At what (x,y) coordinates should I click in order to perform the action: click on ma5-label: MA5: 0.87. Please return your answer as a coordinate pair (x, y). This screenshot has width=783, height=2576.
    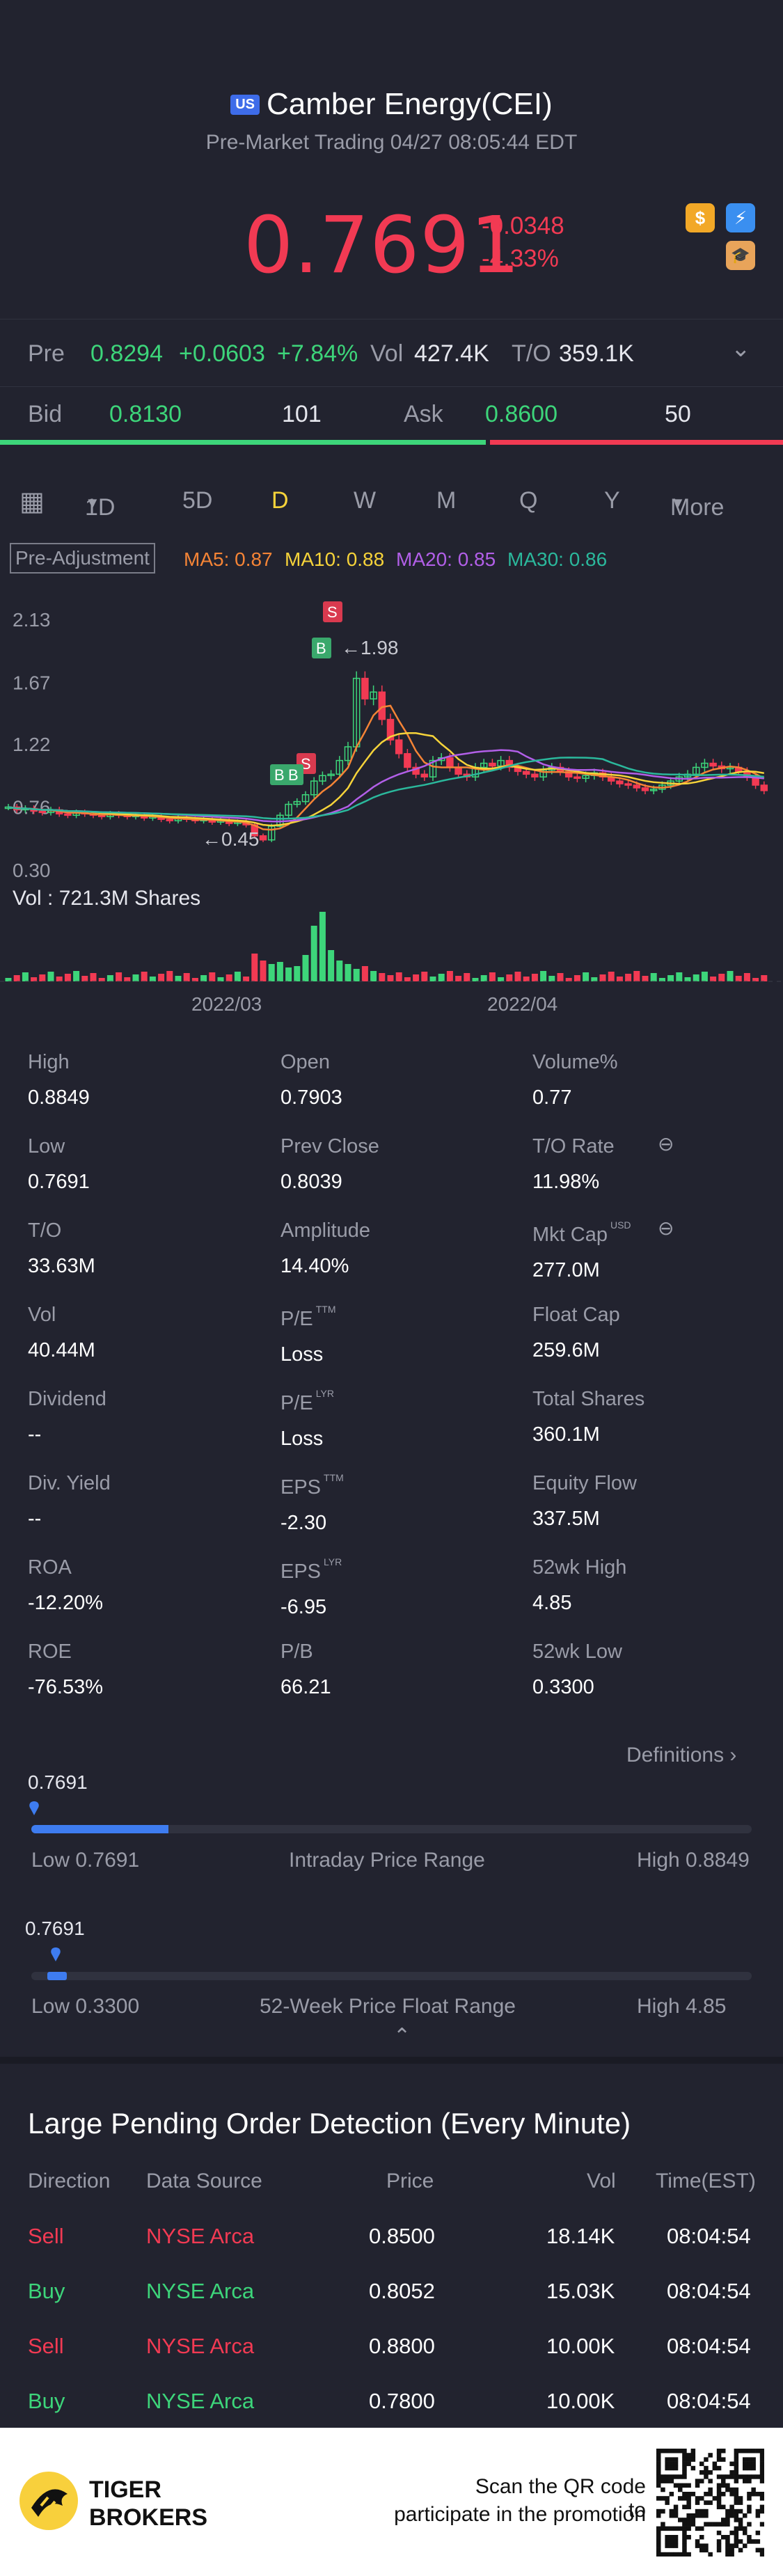
    Looking at the image, I should click on (228, 559).